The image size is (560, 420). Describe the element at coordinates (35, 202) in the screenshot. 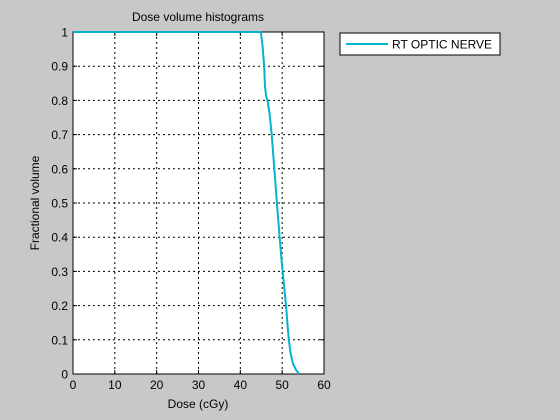

I see `y-axis-label: Fractional volume` at that location.